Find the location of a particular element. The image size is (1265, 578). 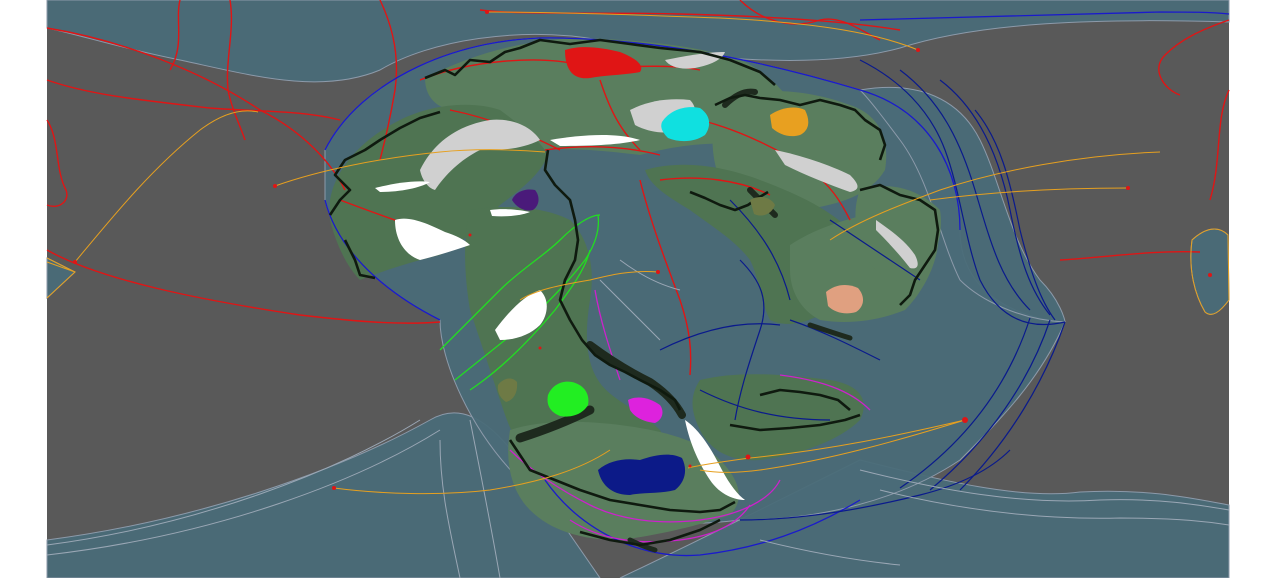

purple-region is located at coordinates (525, 200).